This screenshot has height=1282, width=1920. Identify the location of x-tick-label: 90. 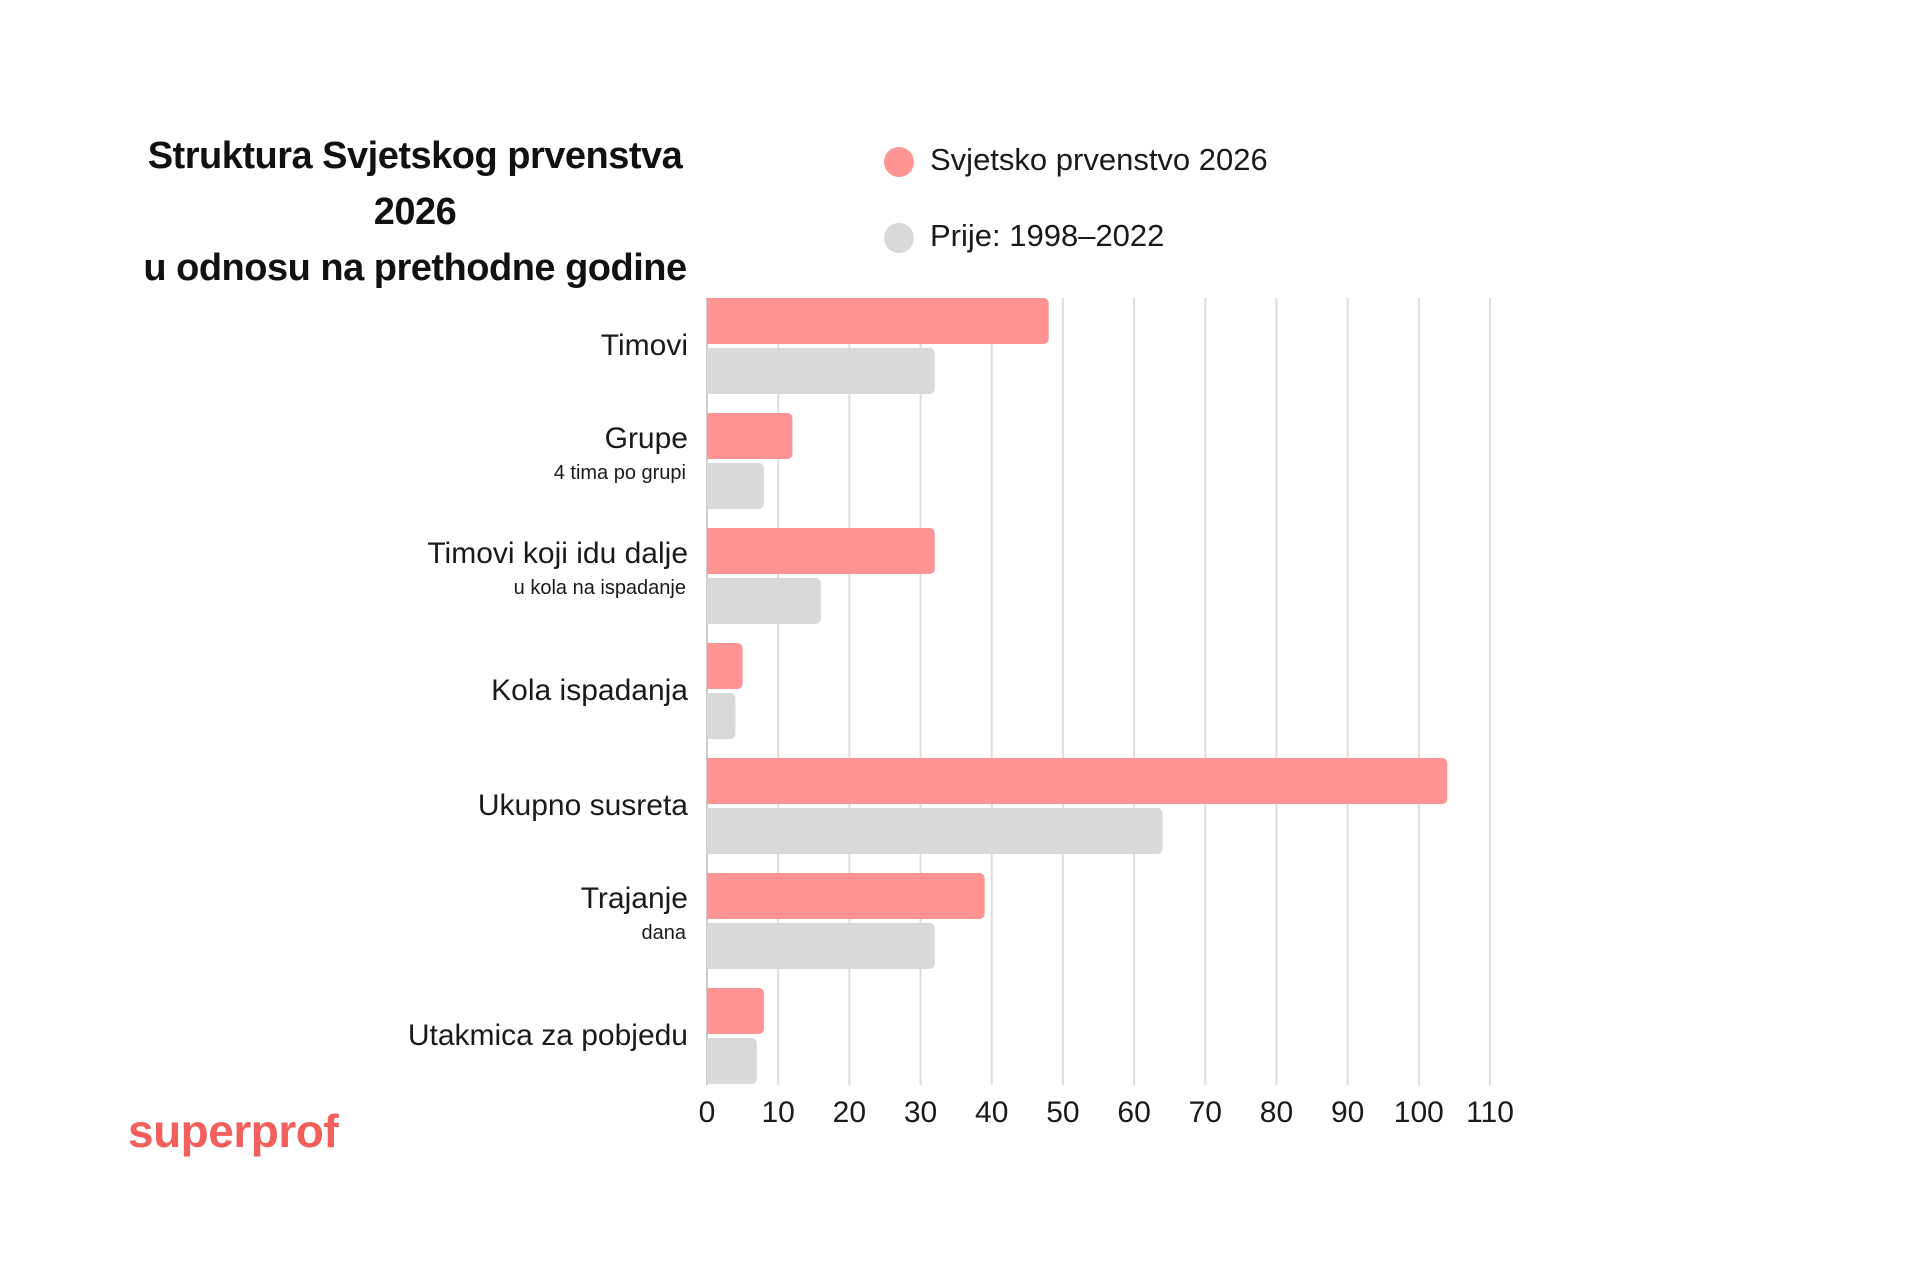
(1347, 1112).